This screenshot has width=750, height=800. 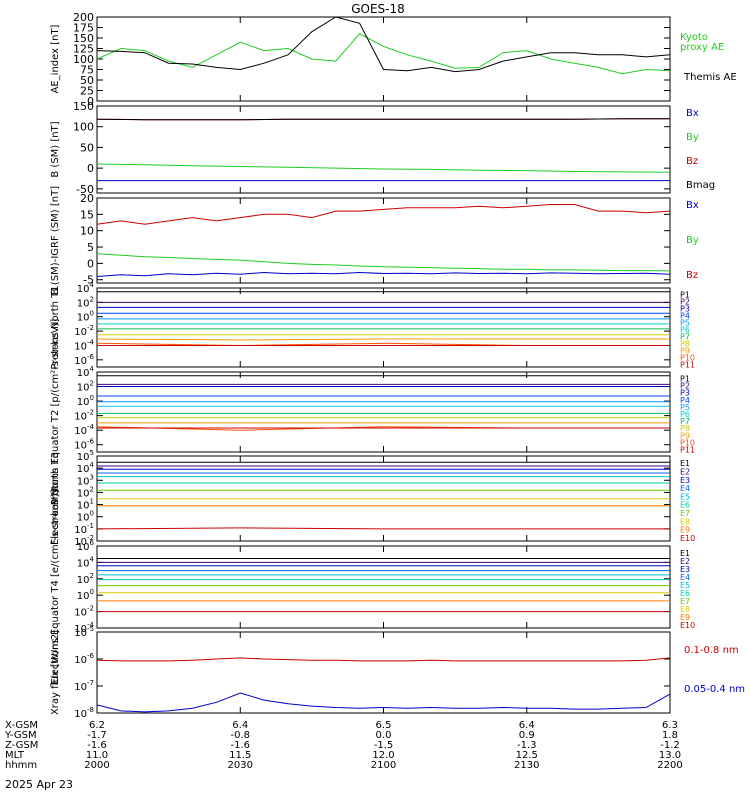 What do you see at coordinates (384, 735) in the screenshot?
I see `orbit-value: 0.0` at bounding box center [384, 735].